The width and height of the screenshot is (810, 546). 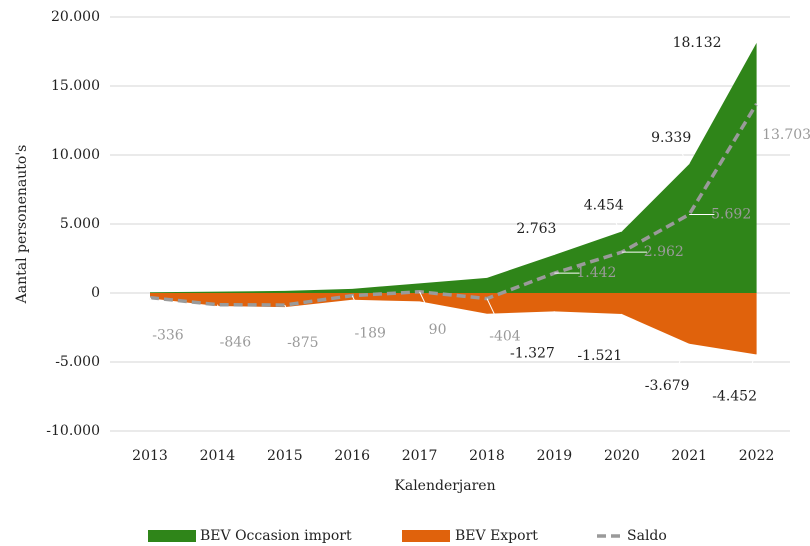 I want to click on data-label: 4.454, so click(x=604, y=206).